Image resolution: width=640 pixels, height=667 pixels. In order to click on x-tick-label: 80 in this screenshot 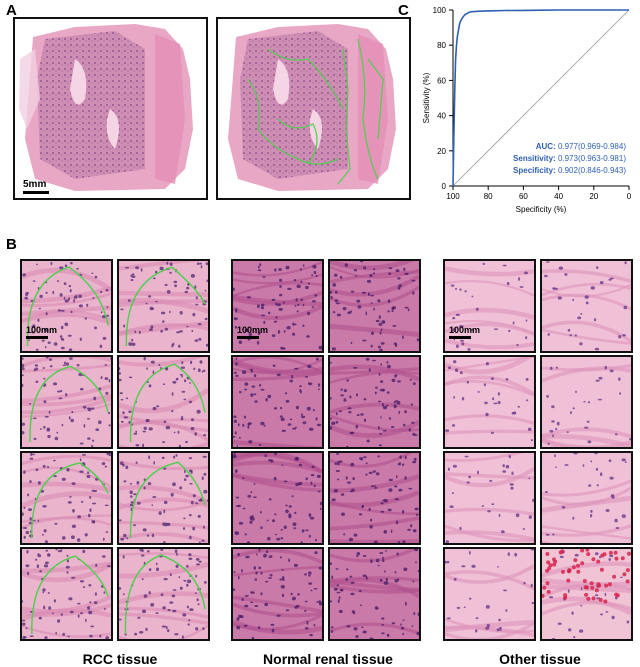, I will do `click(488, 196)`.